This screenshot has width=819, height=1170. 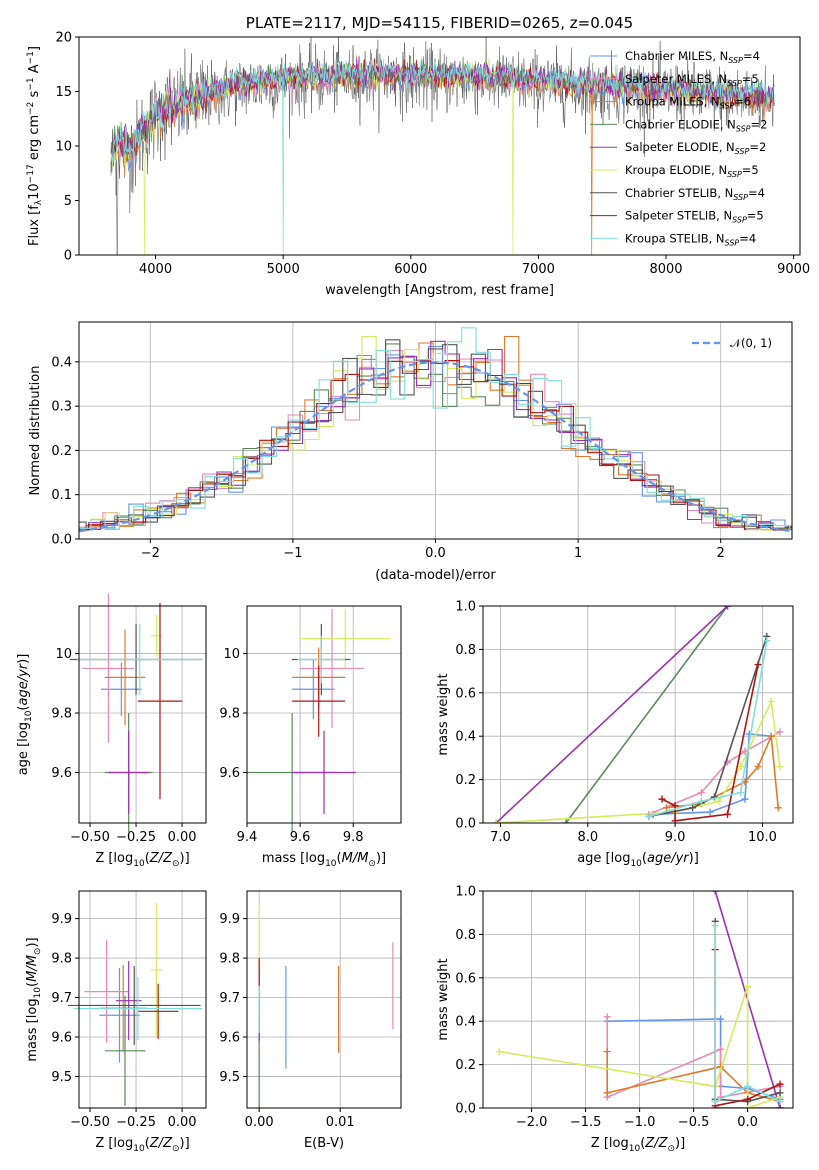 I want to click on series-line-kroupa-stelib, so click(x=747, y=1014).